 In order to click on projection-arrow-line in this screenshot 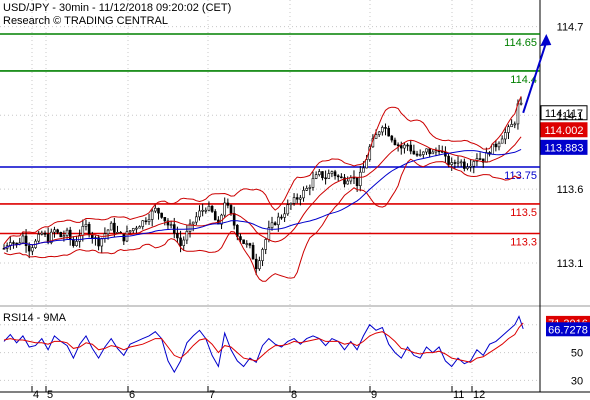, I will do `click(535, 77)`.